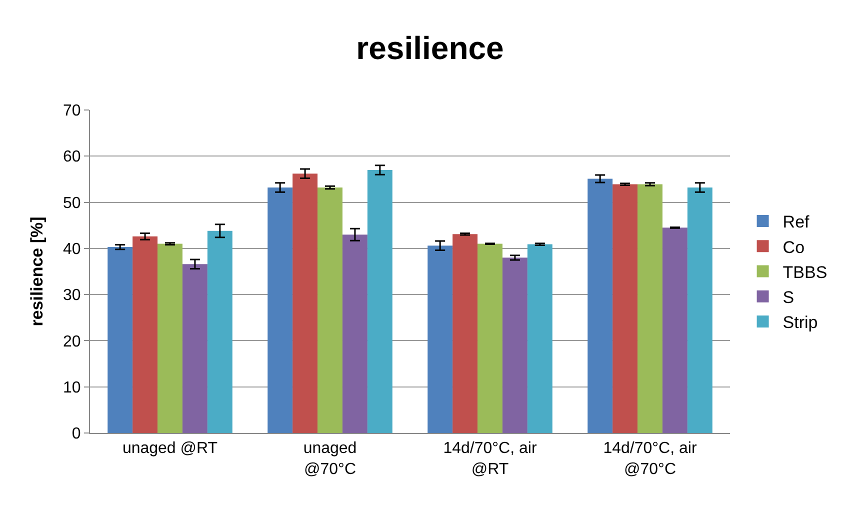 This screenshot has width=860, height=523. What do you see at coordinates (72, 387) in the screenshot?
I see `y-tick-label: 10` at bounding box center [72, 387].